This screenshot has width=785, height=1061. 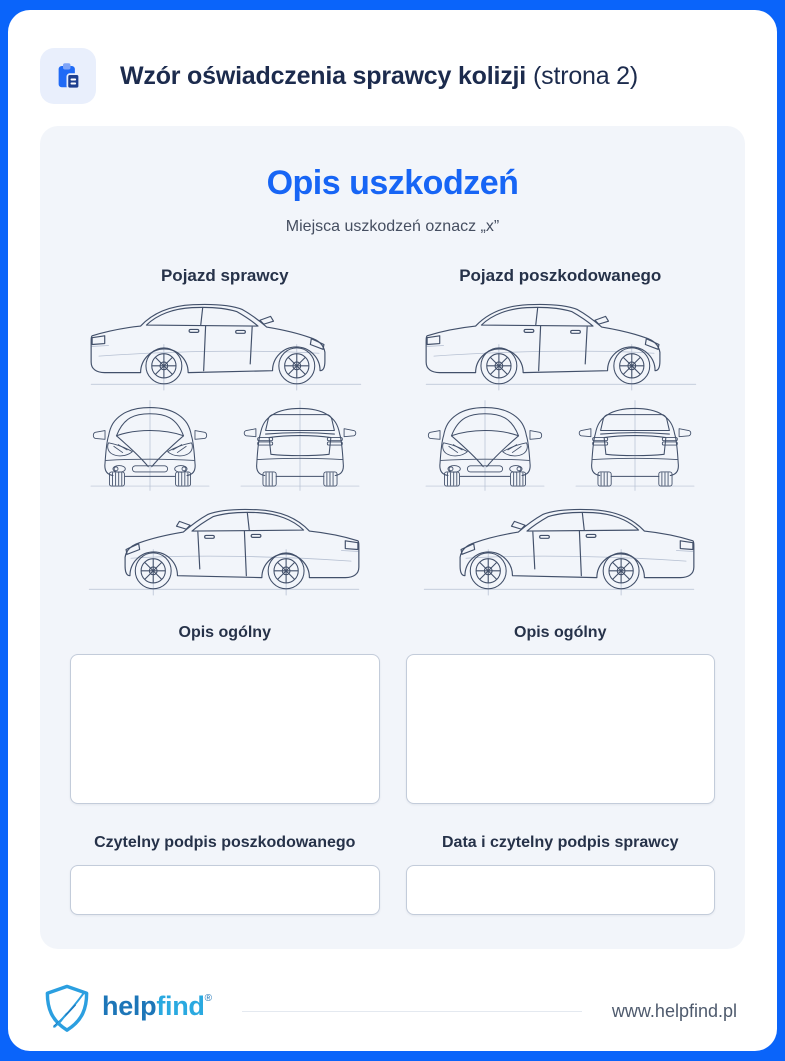 I want to click on sheet-title: Opis uszkodzeń, so click(x=392, y=183).